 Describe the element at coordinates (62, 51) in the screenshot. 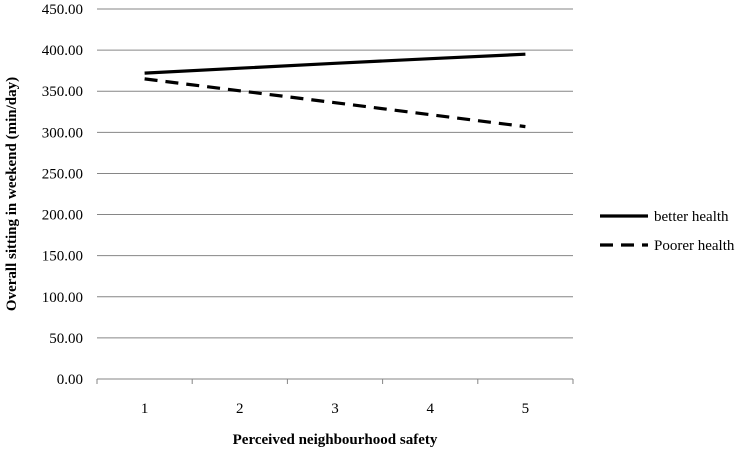

I see `y-tick-label: 400.00` at that location.